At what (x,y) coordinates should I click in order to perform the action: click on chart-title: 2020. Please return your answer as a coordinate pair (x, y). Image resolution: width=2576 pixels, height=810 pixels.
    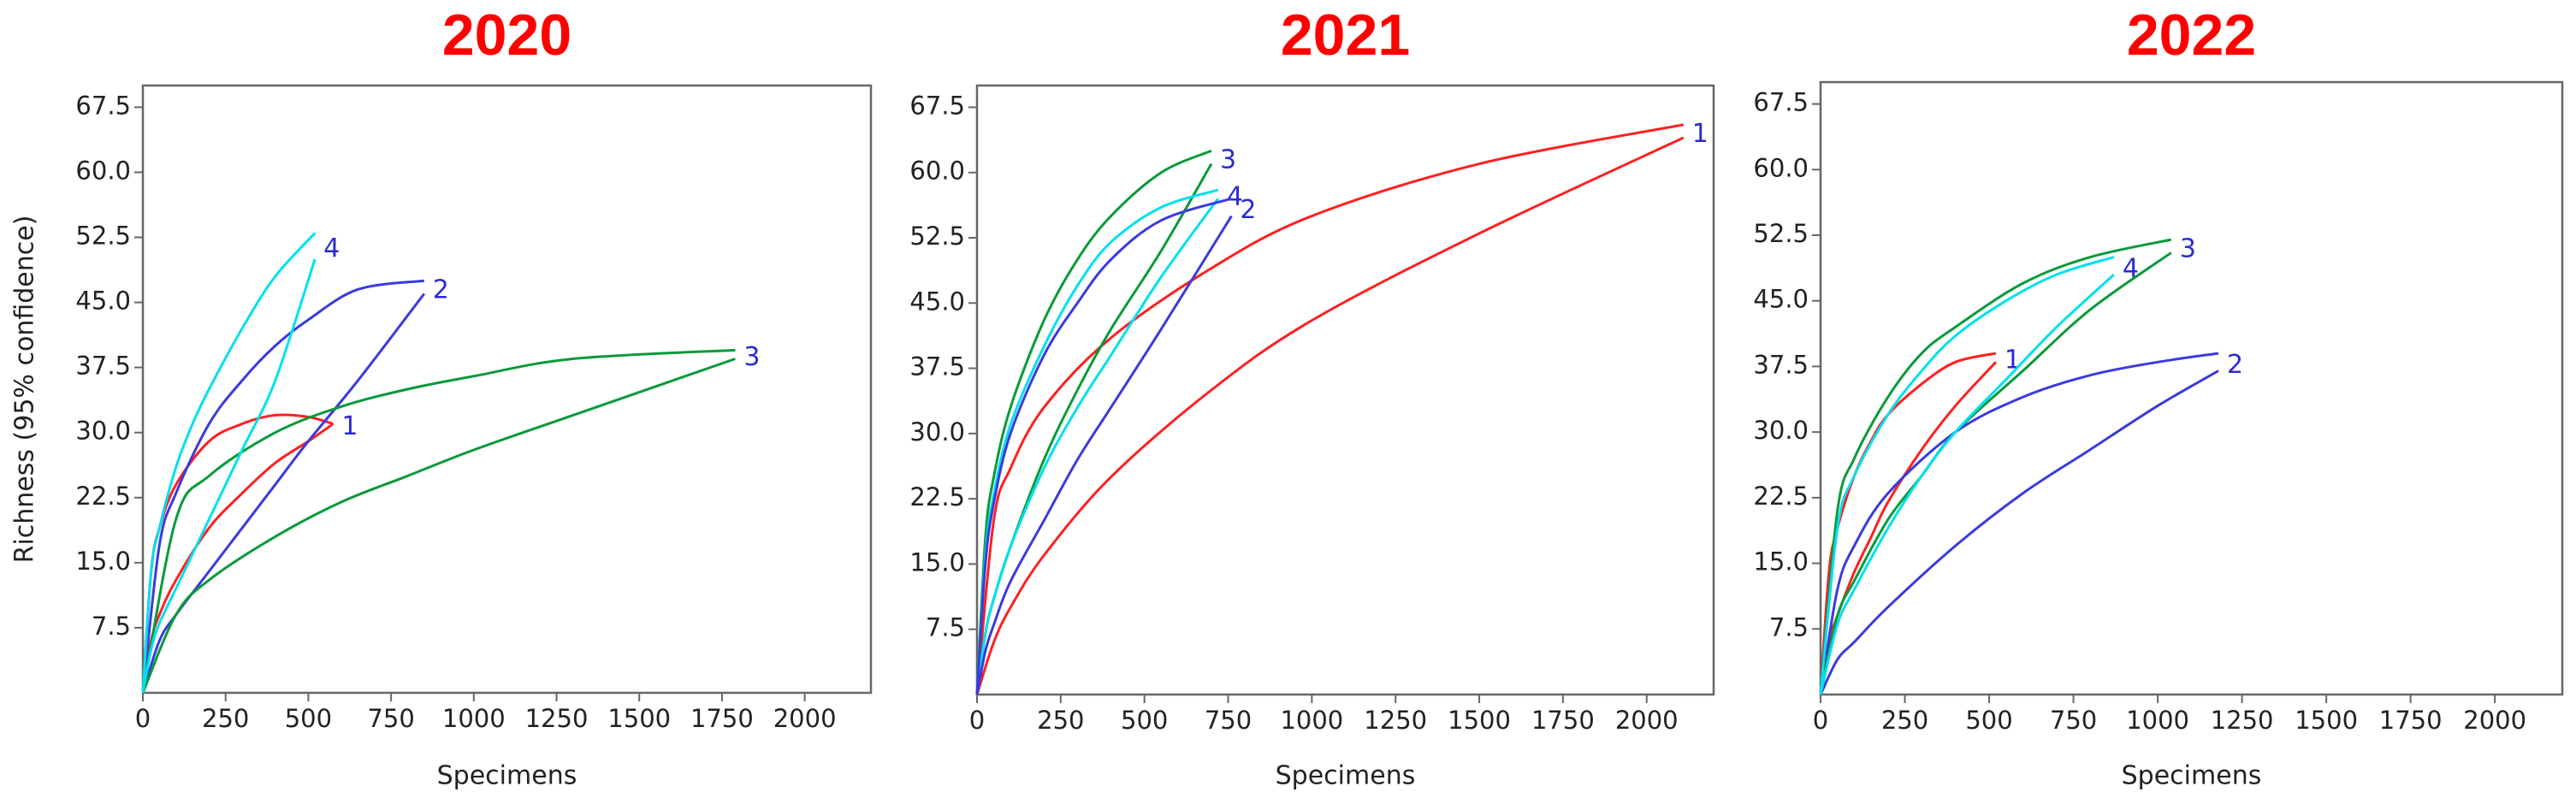
    Looking at the image, I should click on (506, 36).